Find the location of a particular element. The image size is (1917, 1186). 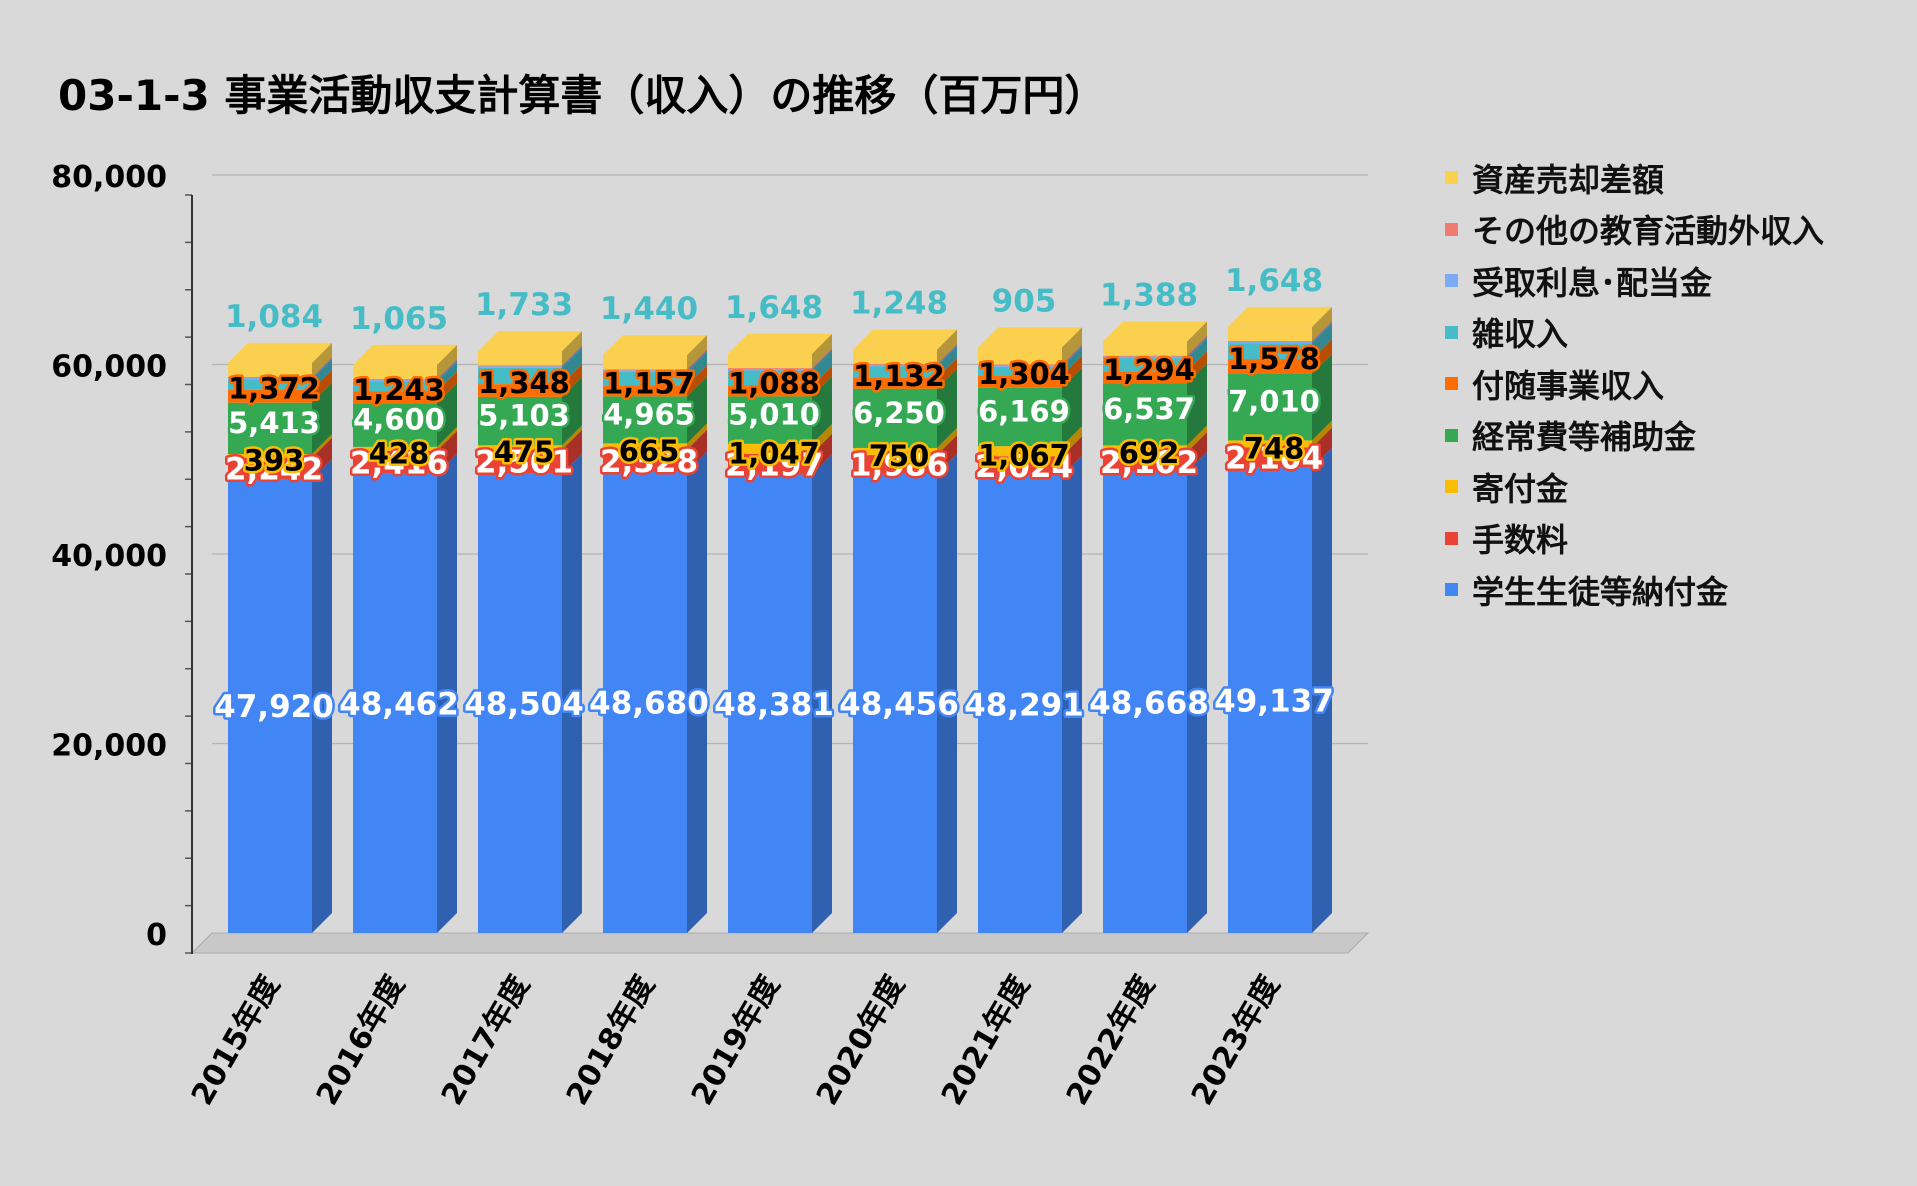

plot-floor is located at coordinates (780, 943).